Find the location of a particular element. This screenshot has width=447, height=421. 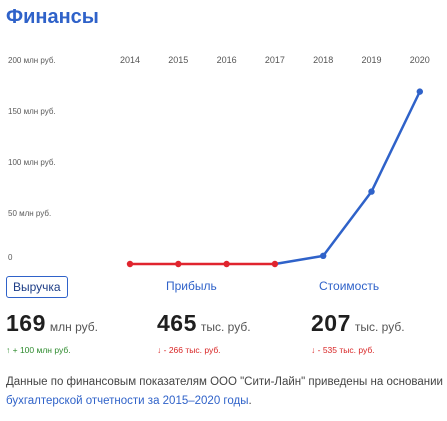

metric-change-revenue: ↑ + 100 млн руб. is located at coordinates (38, 350).